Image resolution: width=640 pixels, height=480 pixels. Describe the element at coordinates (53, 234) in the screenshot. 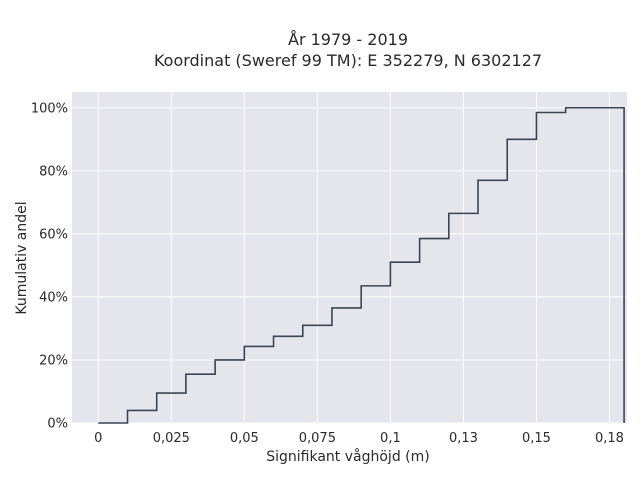

I see `y-tick-label: 60%` at that location.